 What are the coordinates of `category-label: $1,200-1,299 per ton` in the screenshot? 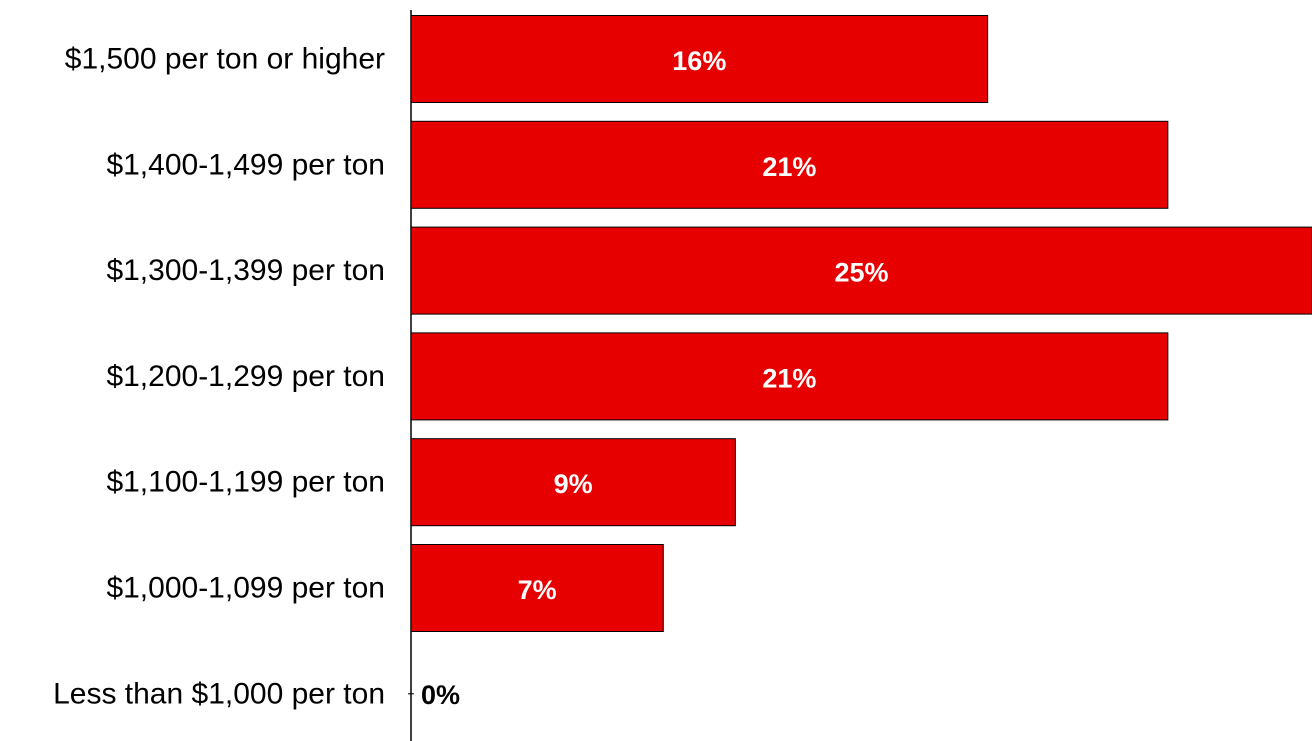 It's located at (245, 376).